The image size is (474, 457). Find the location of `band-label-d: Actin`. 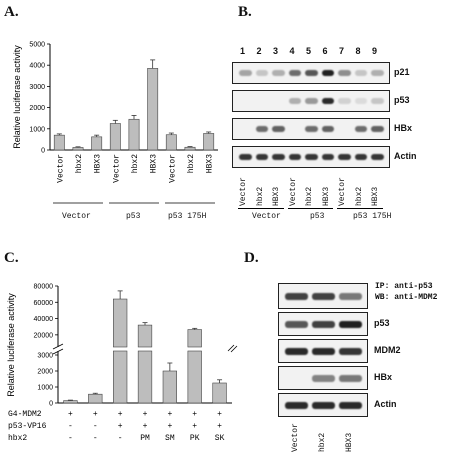

band-label-d: Actin is located at coordinates (385, 404).